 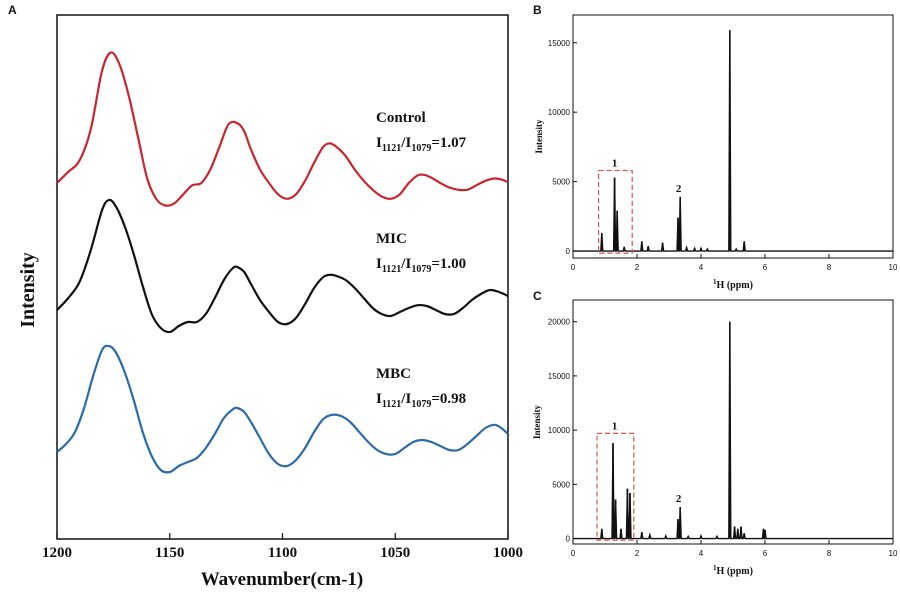 I want to click on series-name-control: Control, so click(x=401, y=118).